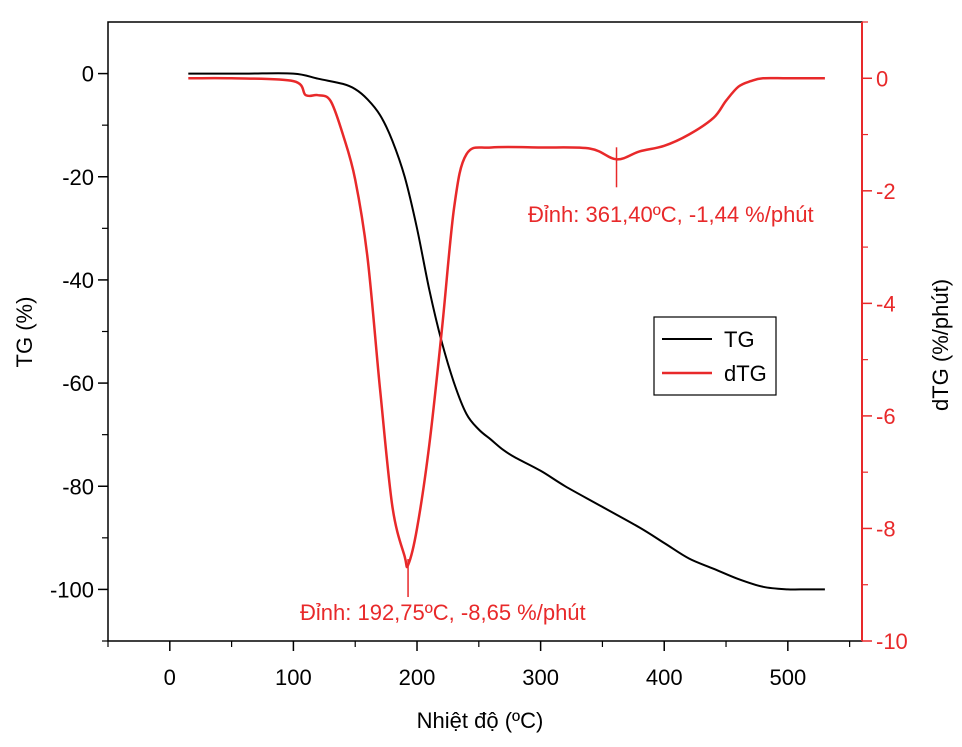  What do you see at coordinates (78, 486) in the screenshot?
I see `y-tick-label: -80` at bounding box center [78, 486].